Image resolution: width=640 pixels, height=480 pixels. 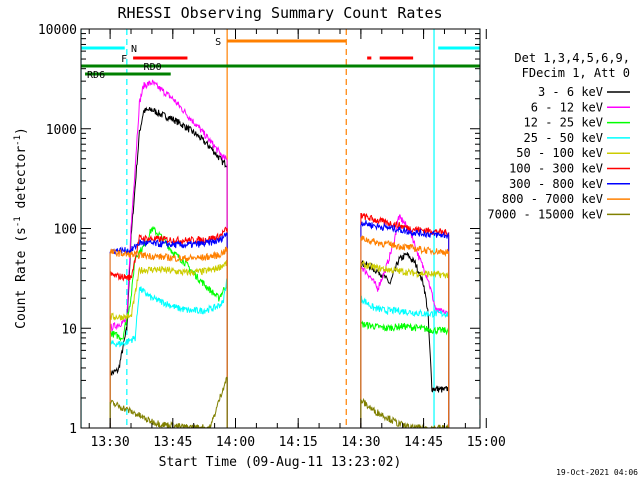 What do you see at coordinates (69, 329) in the screenshot?
I see `y-tick-label: 10` at bounding box center [69, 329].